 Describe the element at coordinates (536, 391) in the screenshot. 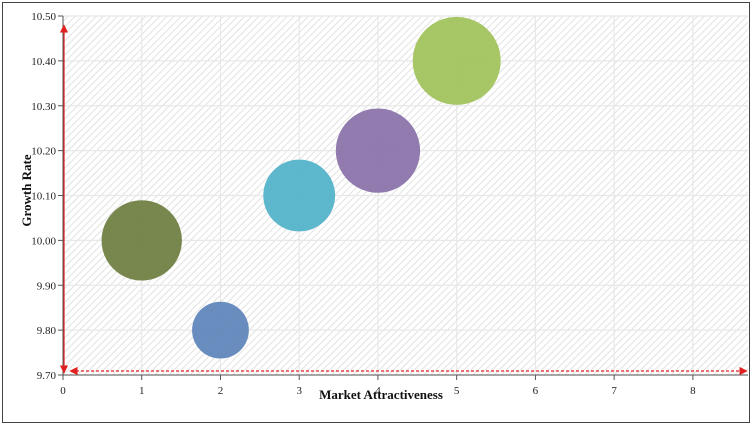

I see `x-tick-label: 6` at that location.